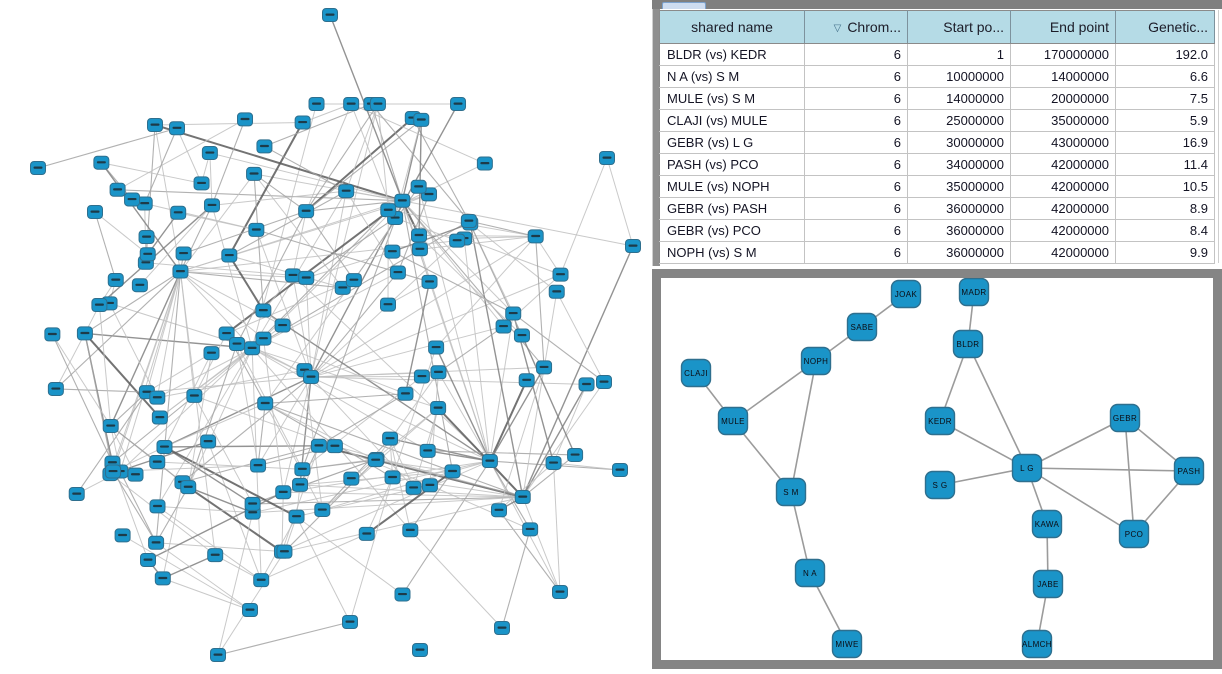  Describe the element at coordinates (684, 5) in the screenshot. I see `table-header-tab` at that location.